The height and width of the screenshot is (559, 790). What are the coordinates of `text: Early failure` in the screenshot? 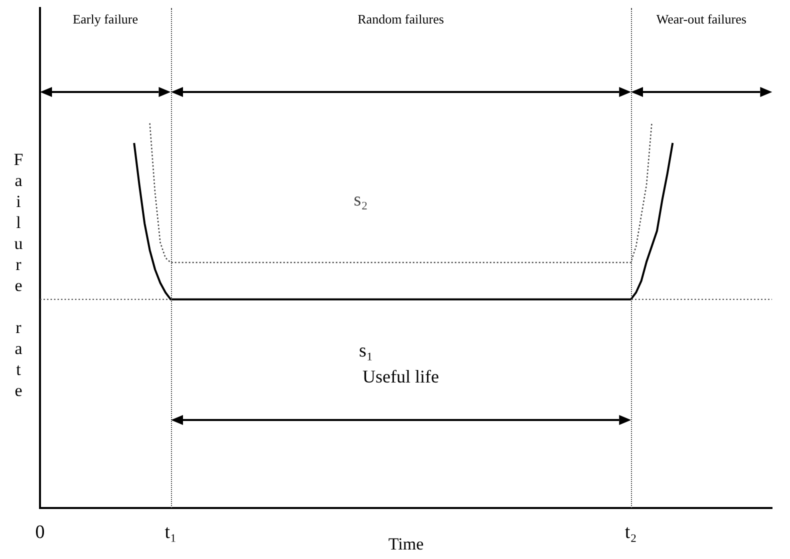 It's located at (105, 18).